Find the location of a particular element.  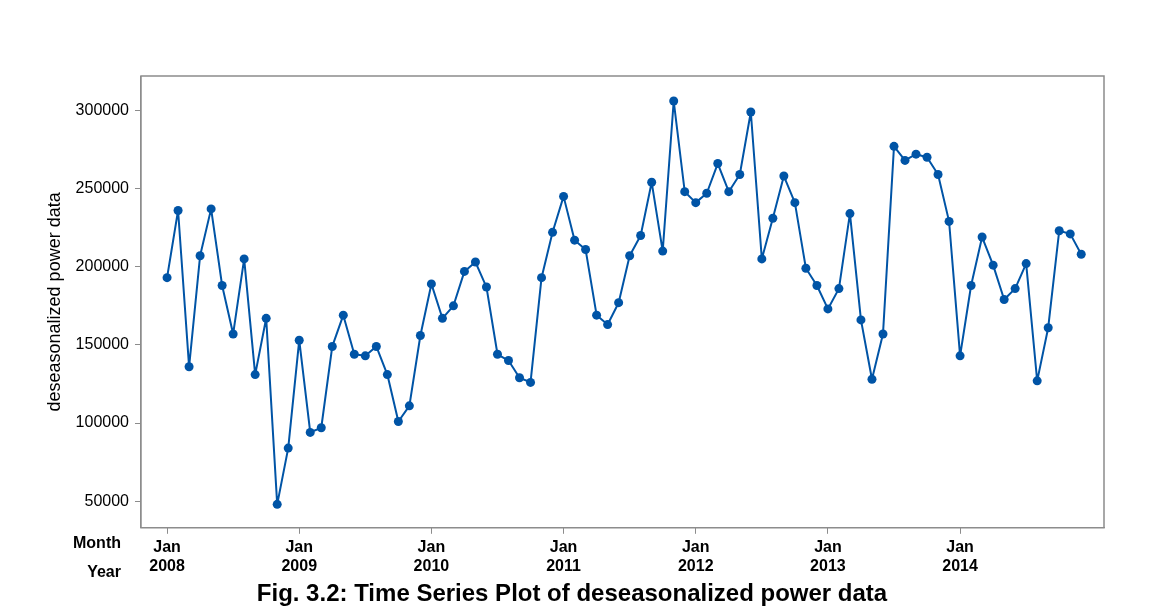

text: Fig. 3.2: Time Series Plot of deseasonalized power data is located at coordinates (572, 593).